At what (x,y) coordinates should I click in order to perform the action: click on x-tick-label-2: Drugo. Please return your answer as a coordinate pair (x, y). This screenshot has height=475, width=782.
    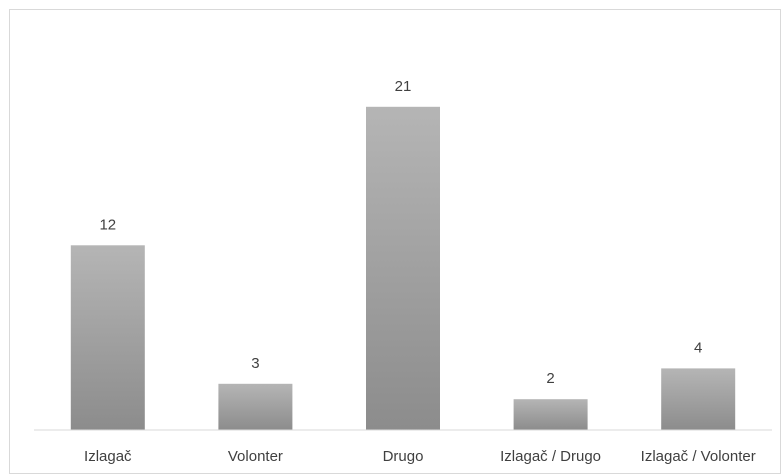
    Looking at the image, I should click on (403, 456).